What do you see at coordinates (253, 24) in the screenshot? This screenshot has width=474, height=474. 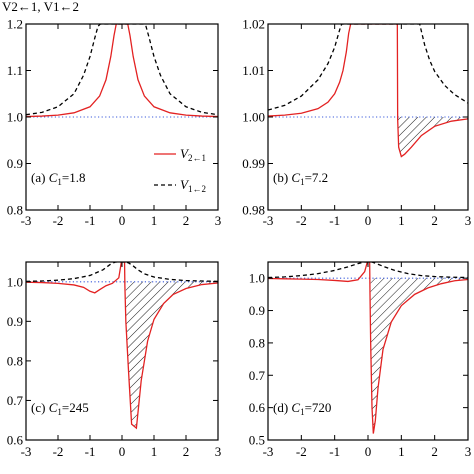 I see `y-tick-label: 1.02` at bounding box center [253, 24].